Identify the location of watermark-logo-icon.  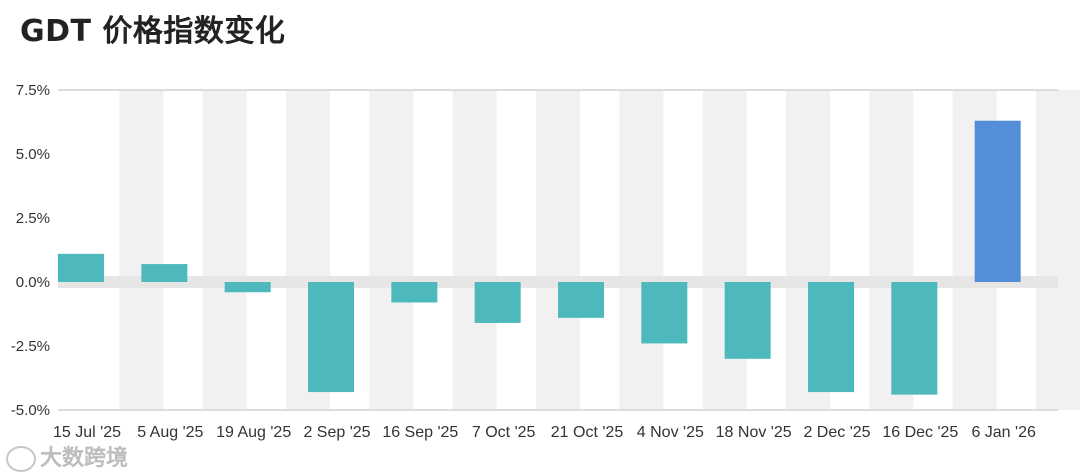
(21, 459).